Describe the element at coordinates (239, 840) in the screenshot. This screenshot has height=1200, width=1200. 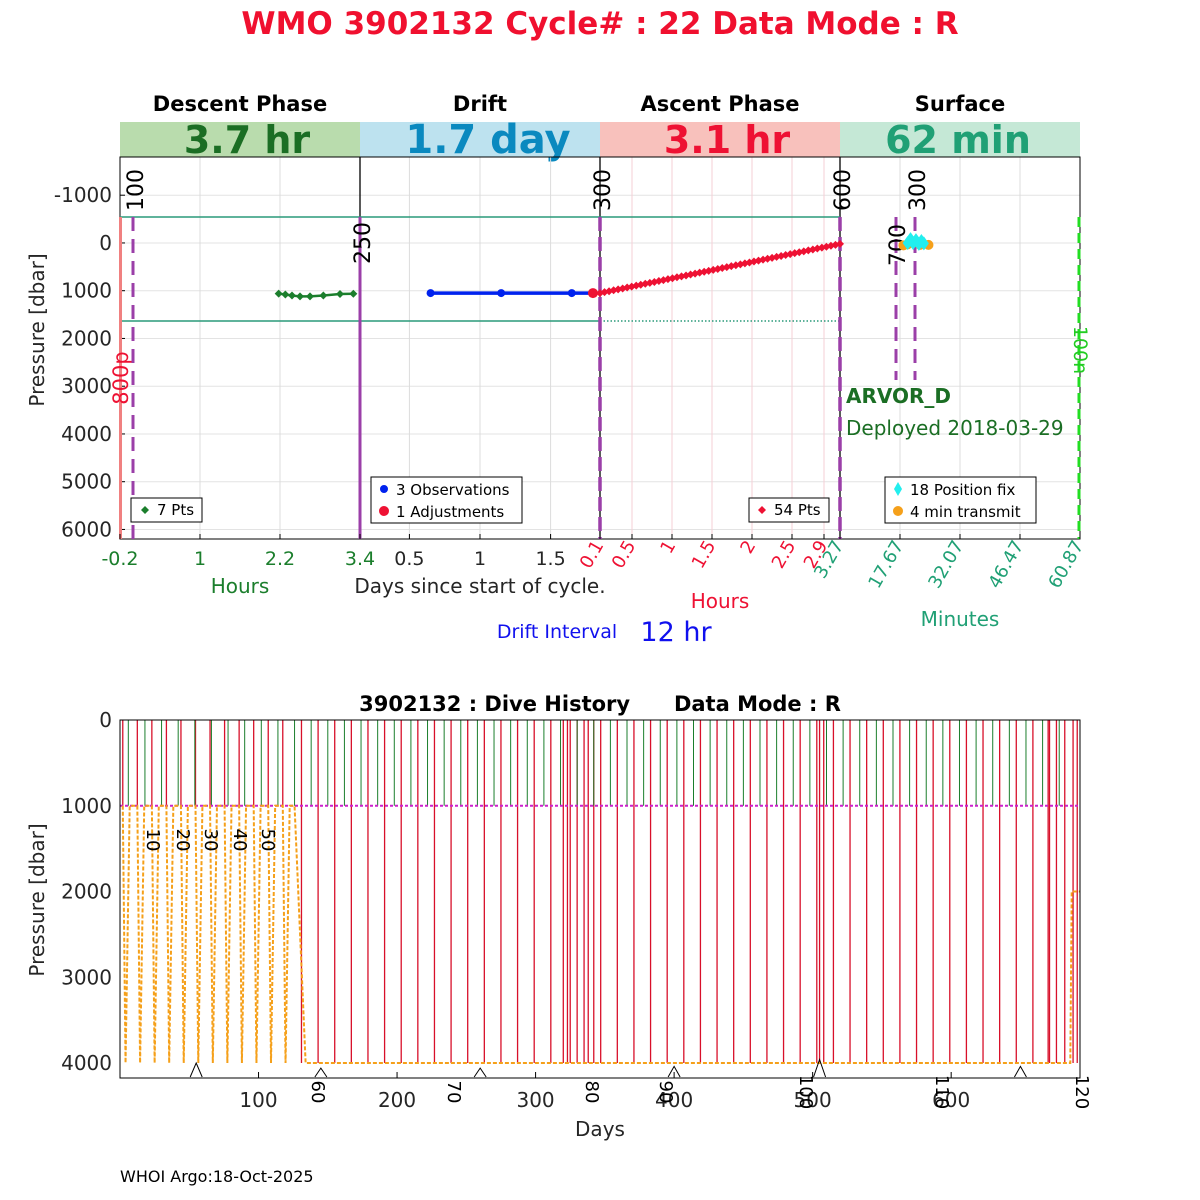
I see `cycle-number-label: 40` at that location.